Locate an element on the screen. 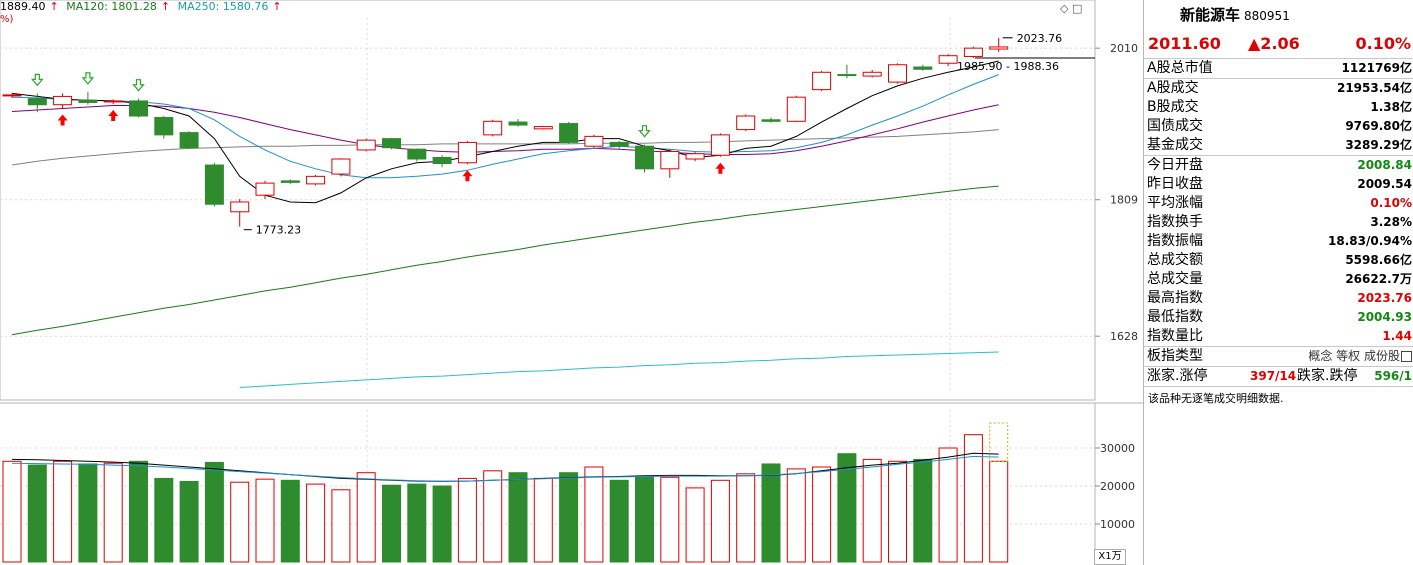 This screenshot has height=565, width=1413. stat-label: B股成交 is located at coordinates (1173, 107).